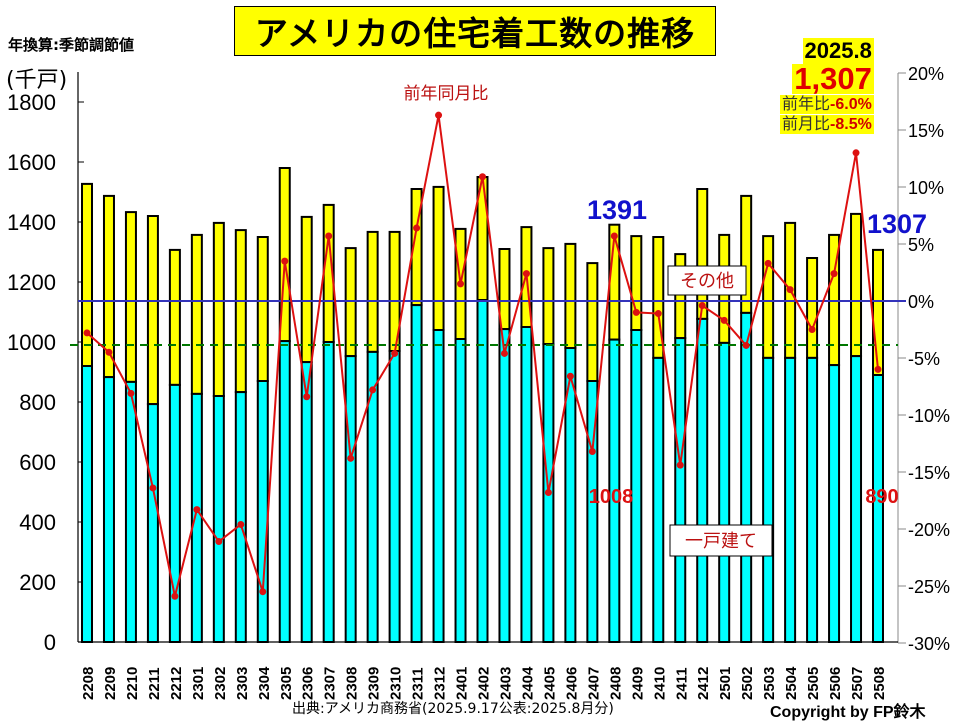 Image resolution: width=960 pixels, height=722 pixels. I want to click on x-tick-label: 2505, so click(813, 683).